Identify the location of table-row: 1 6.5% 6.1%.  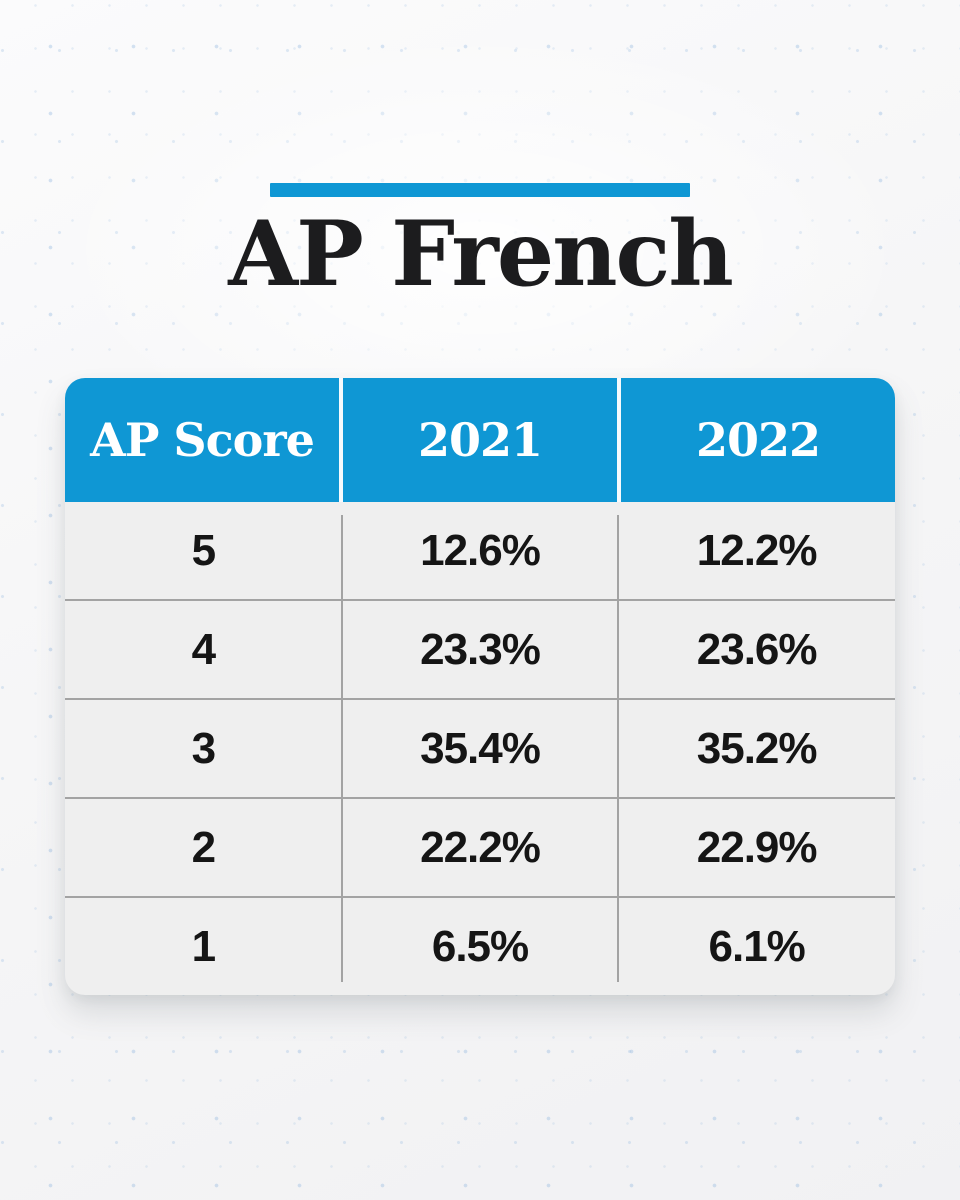
(480, 945).